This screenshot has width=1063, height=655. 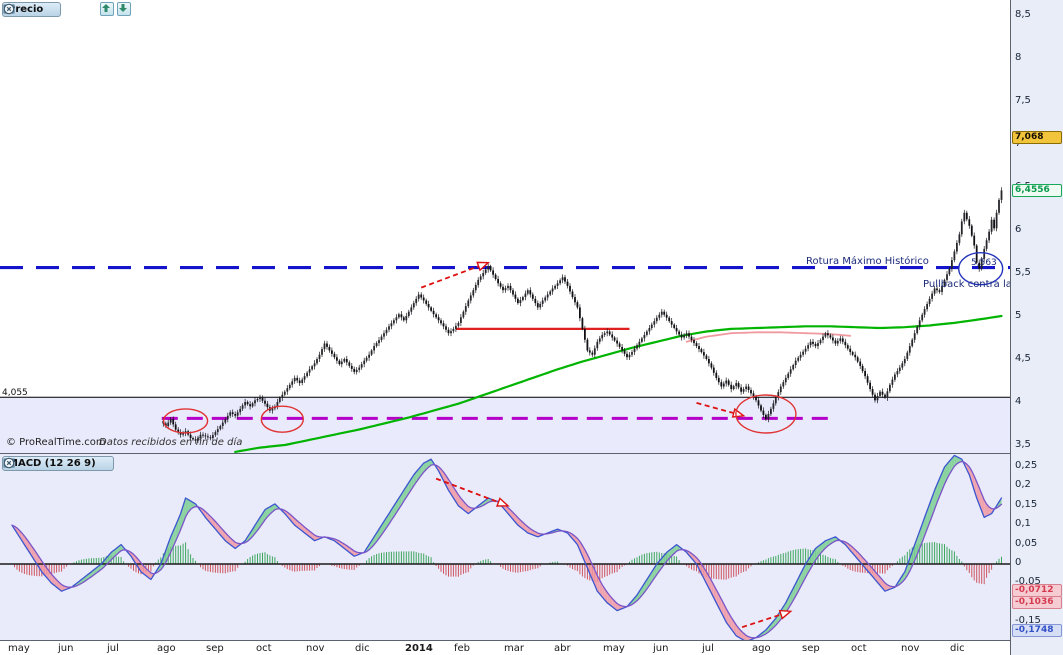 What do you see at coordinates (984, 263) in the screenshot?
I see `annotation-rotura-value: 5,563` at bounding box center [984, 263].